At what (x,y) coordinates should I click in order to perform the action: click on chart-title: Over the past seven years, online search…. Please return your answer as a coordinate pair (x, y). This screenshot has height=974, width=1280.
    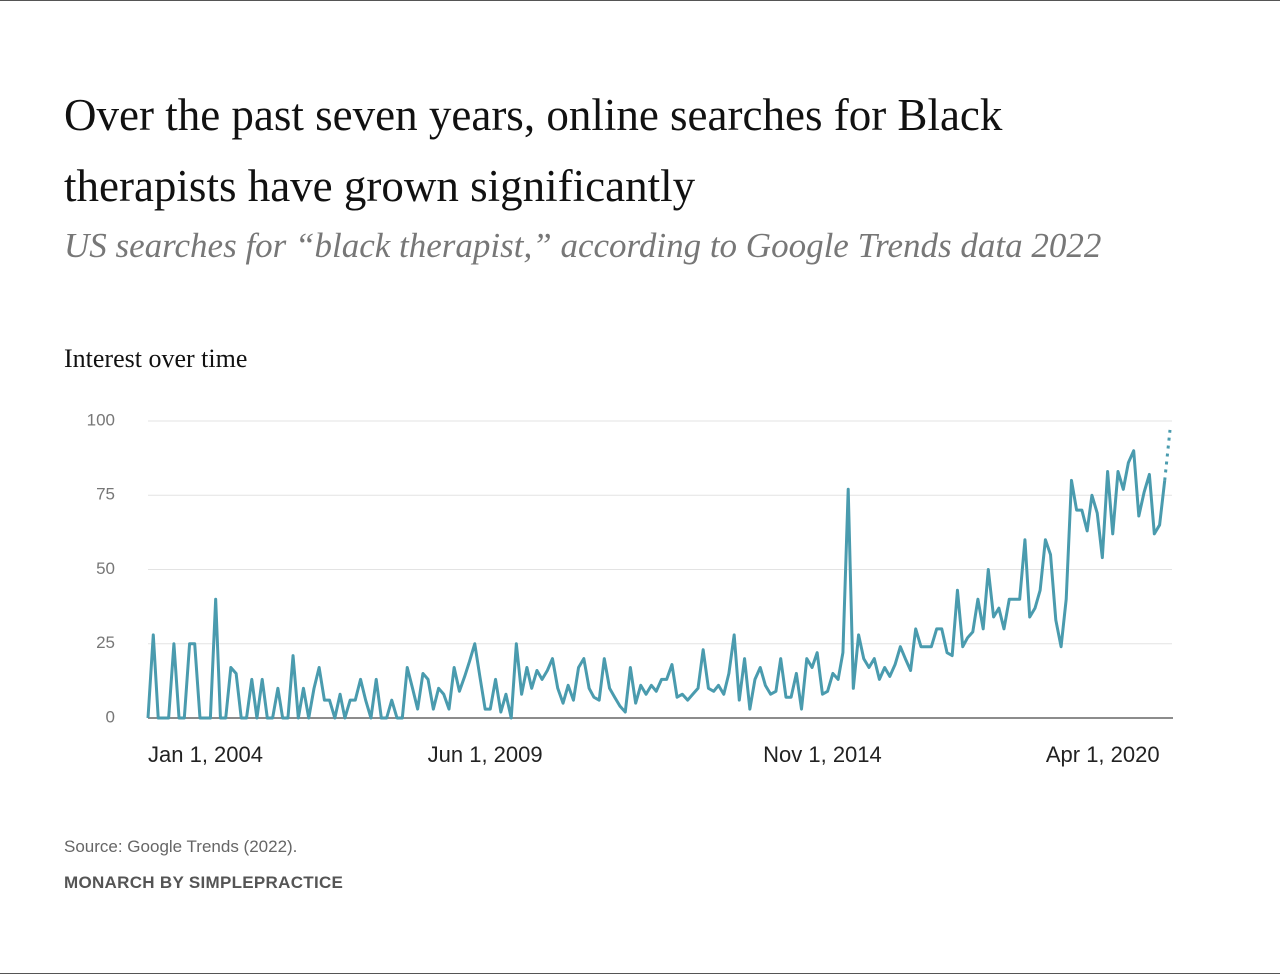
    Looking at the image, I should click on (533, 150).